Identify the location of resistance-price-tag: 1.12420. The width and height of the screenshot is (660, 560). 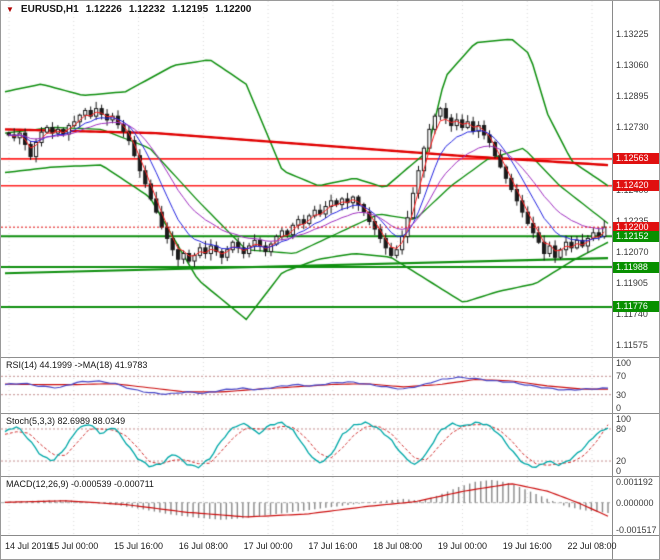
(636, 186).